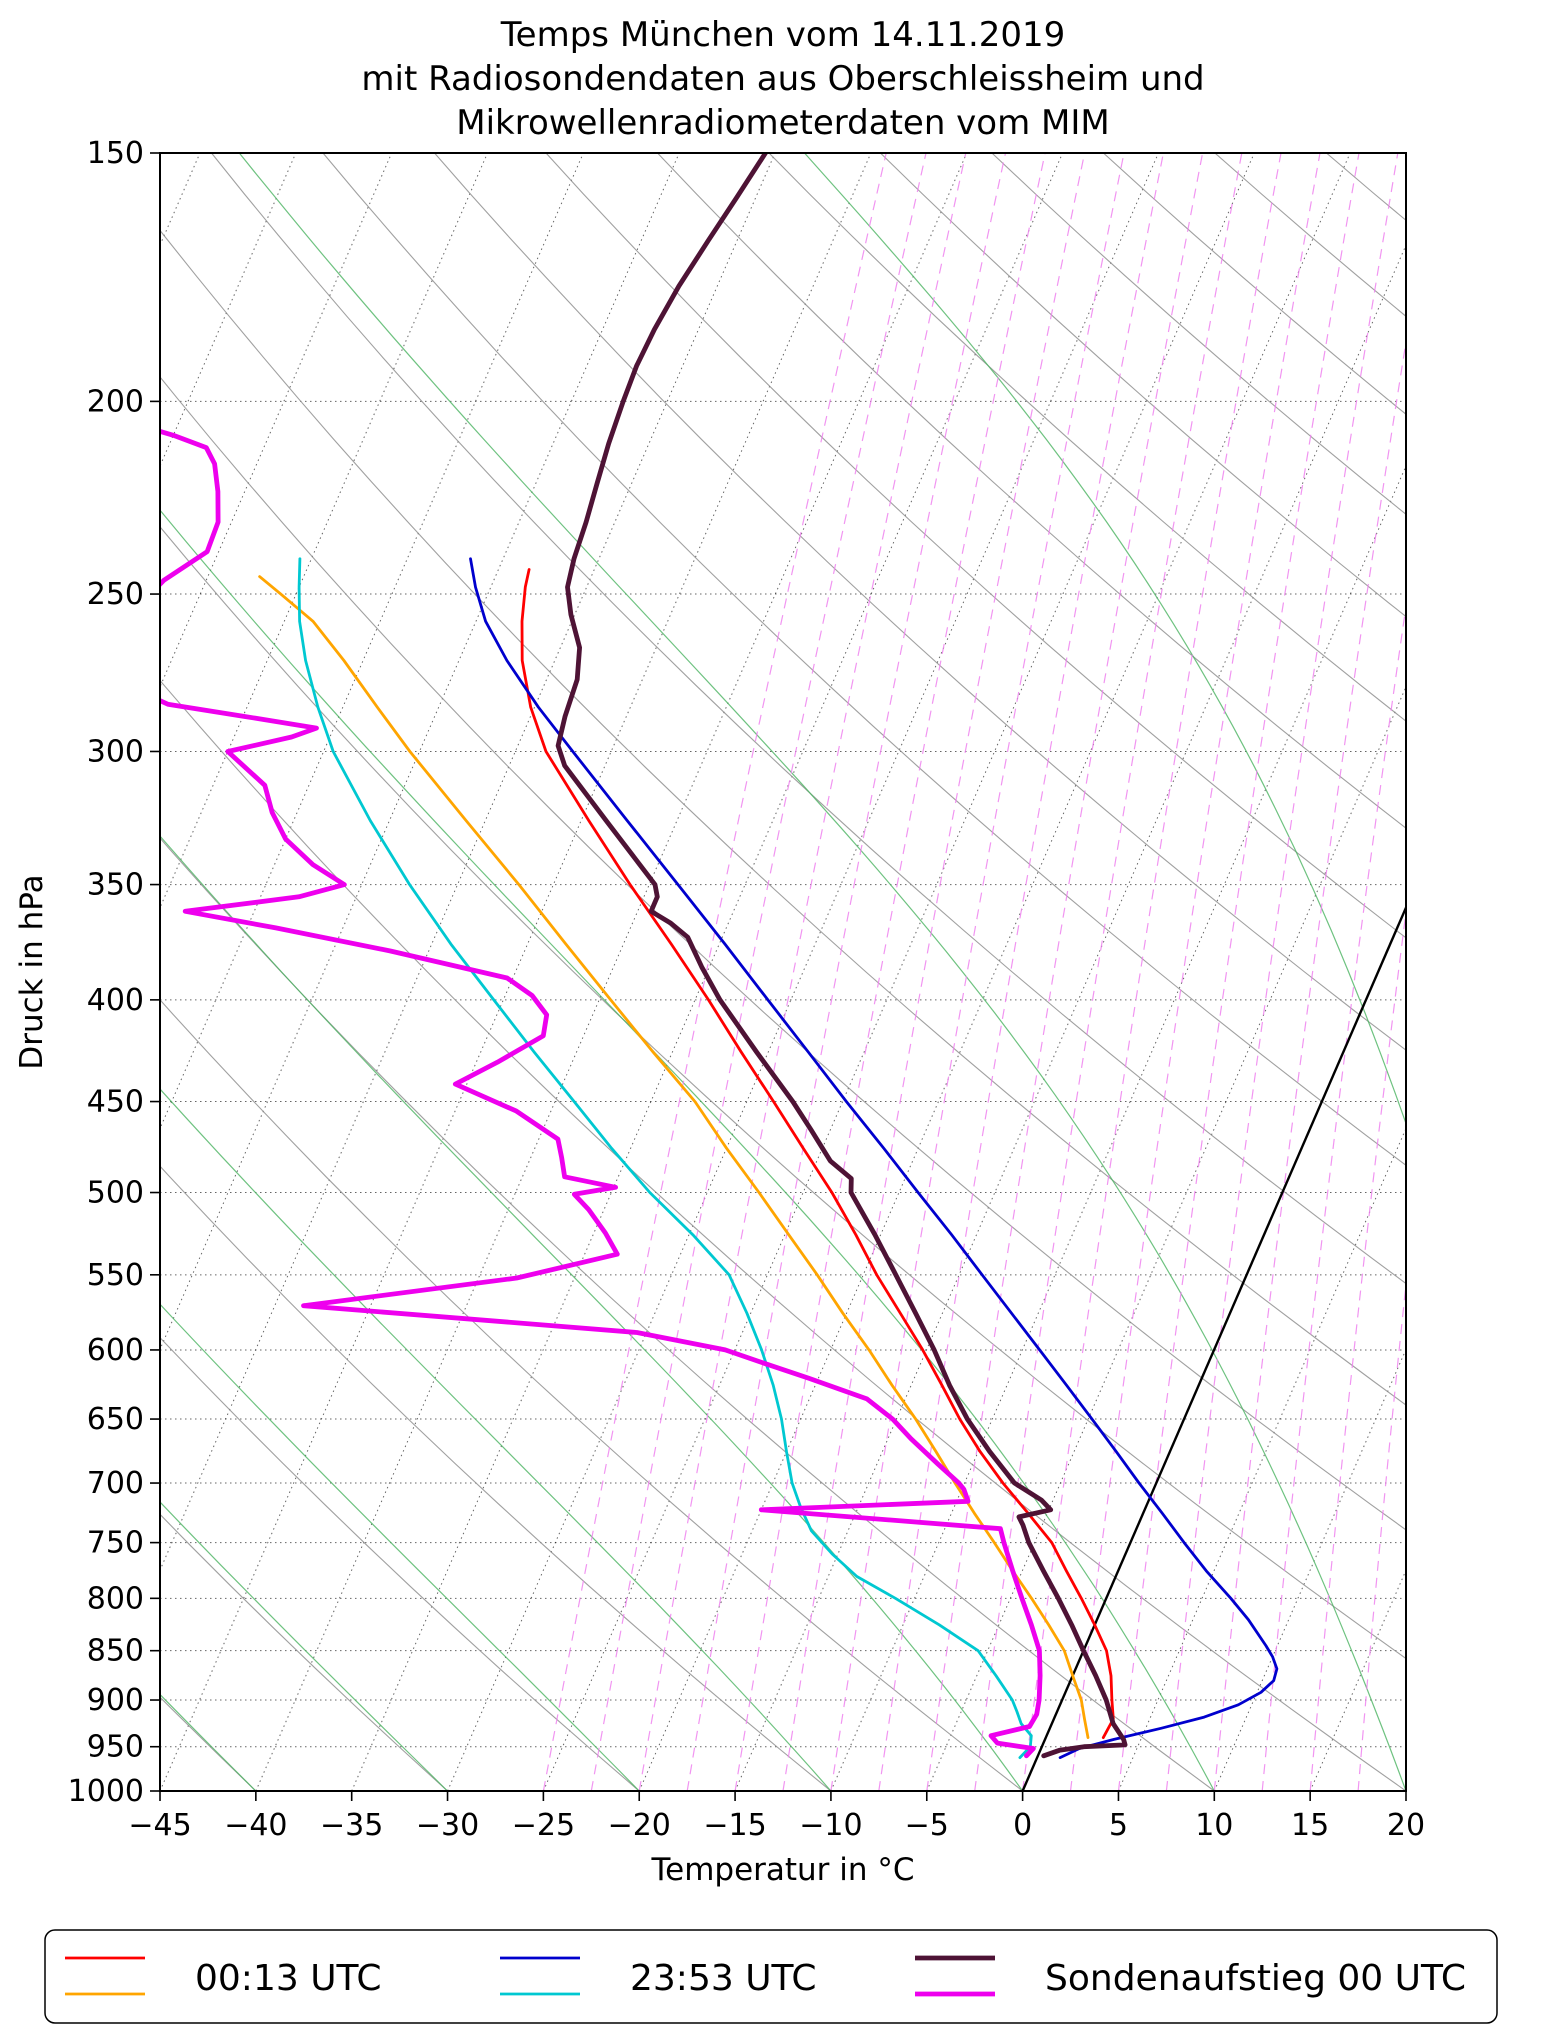  What do you see at coordinates (830, 1825) in the screenshot?
I see `x-tick-label: −10` at bounding box center [830, 1825].